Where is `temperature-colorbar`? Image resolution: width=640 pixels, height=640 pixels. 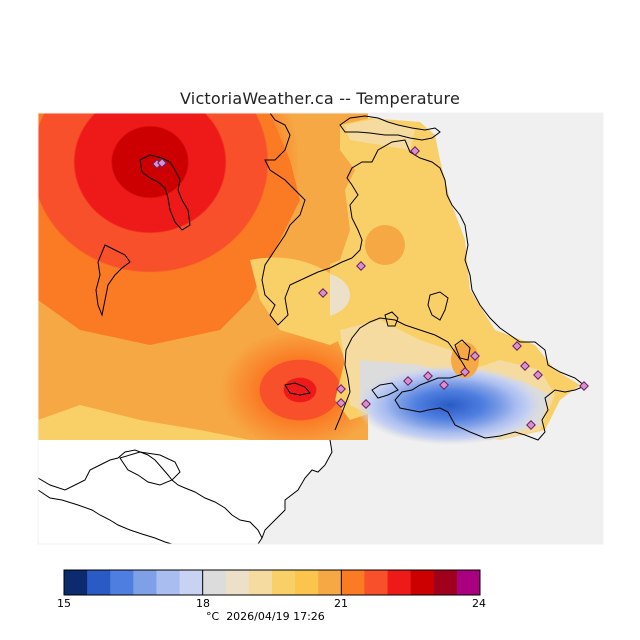 temperature-colorbar is located at coordinates (272, 582).